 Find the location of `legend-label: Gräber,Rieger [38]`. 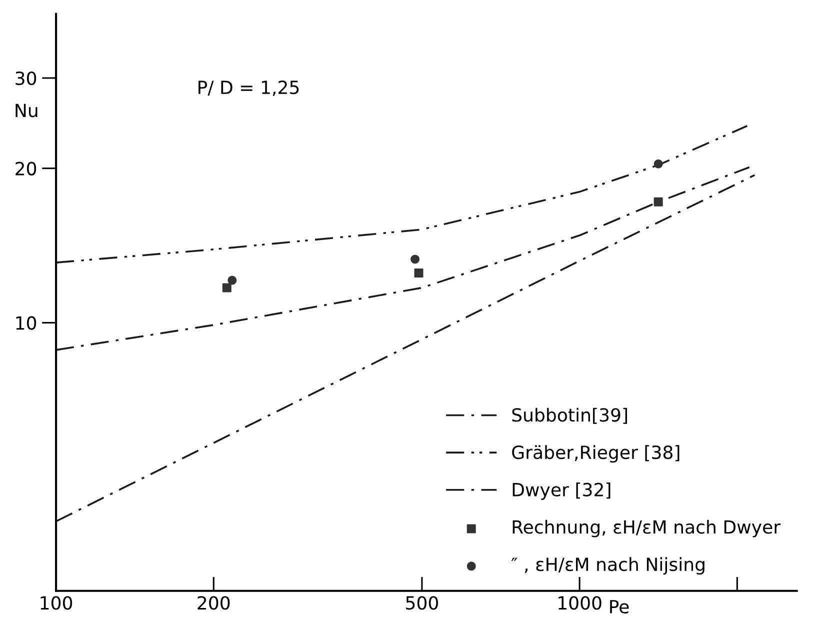

legend-label: Gräber,Rieger [38] is located at coordinates (596, 454).